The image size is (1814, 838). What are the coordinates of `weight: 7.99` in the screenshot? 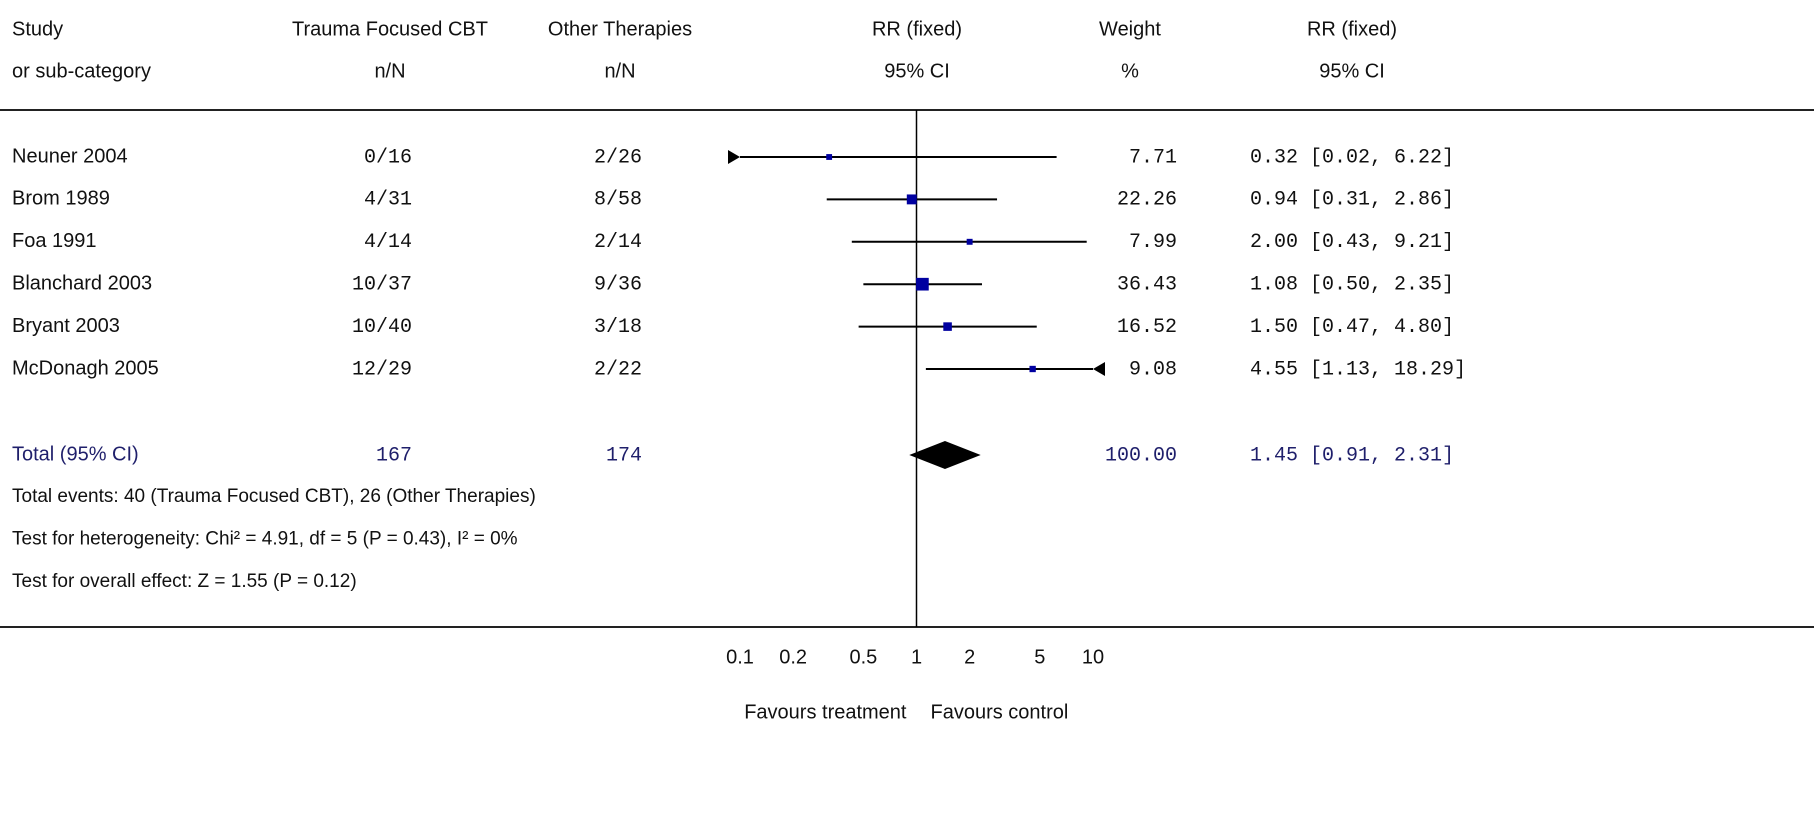 It's located at (1153, 242).